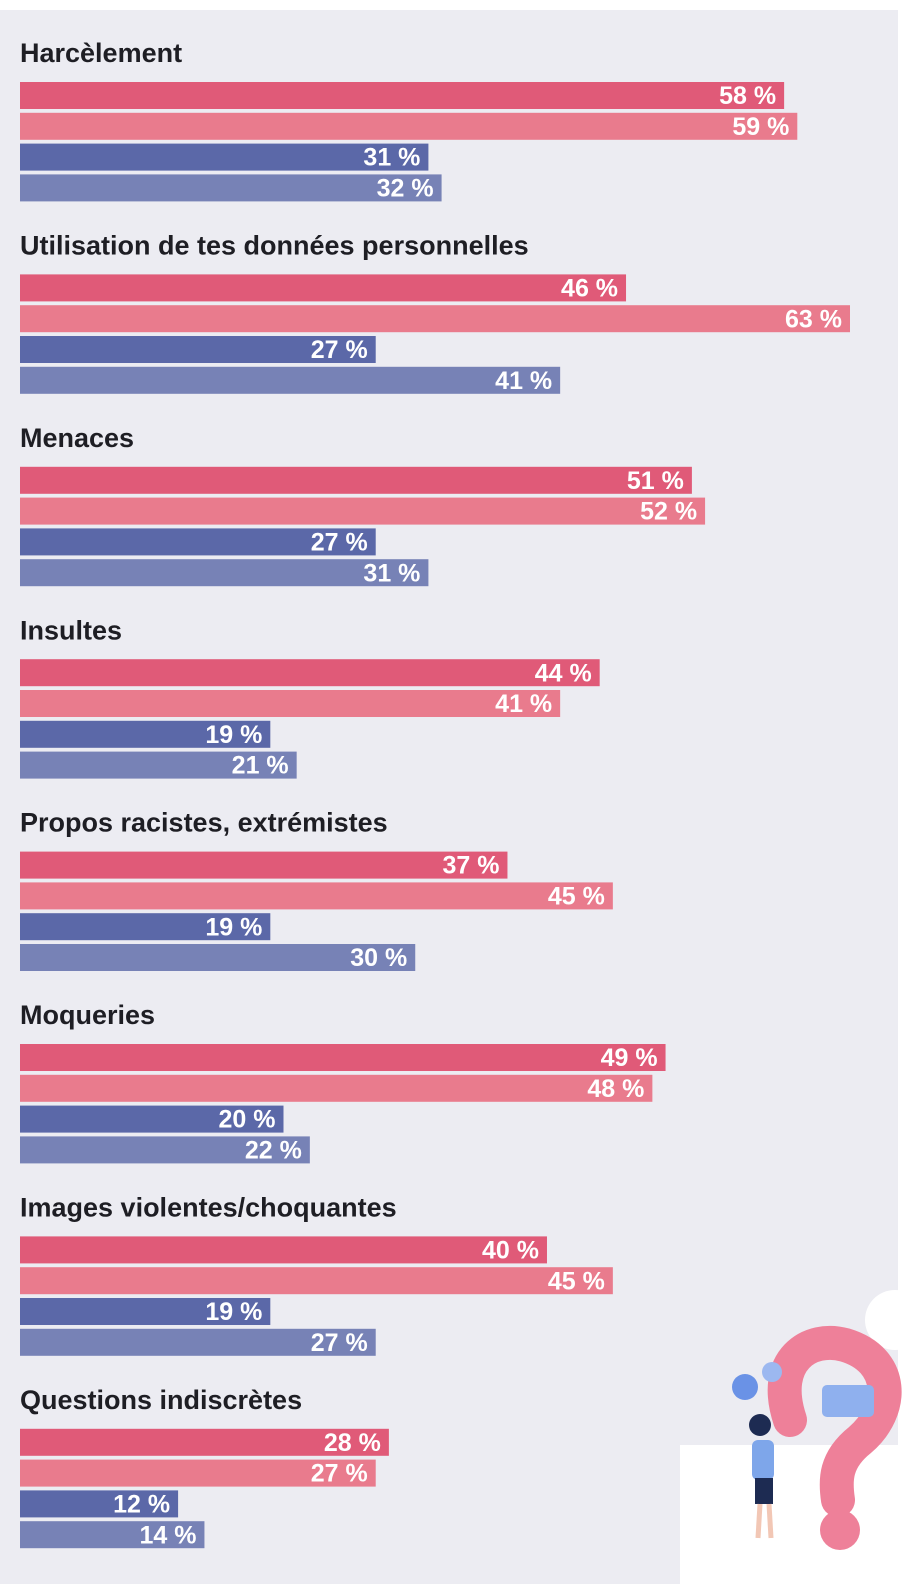  Describe the element at coordinates (167, 1535) in the screenshot. I see `value-label: 14 %` at that location.